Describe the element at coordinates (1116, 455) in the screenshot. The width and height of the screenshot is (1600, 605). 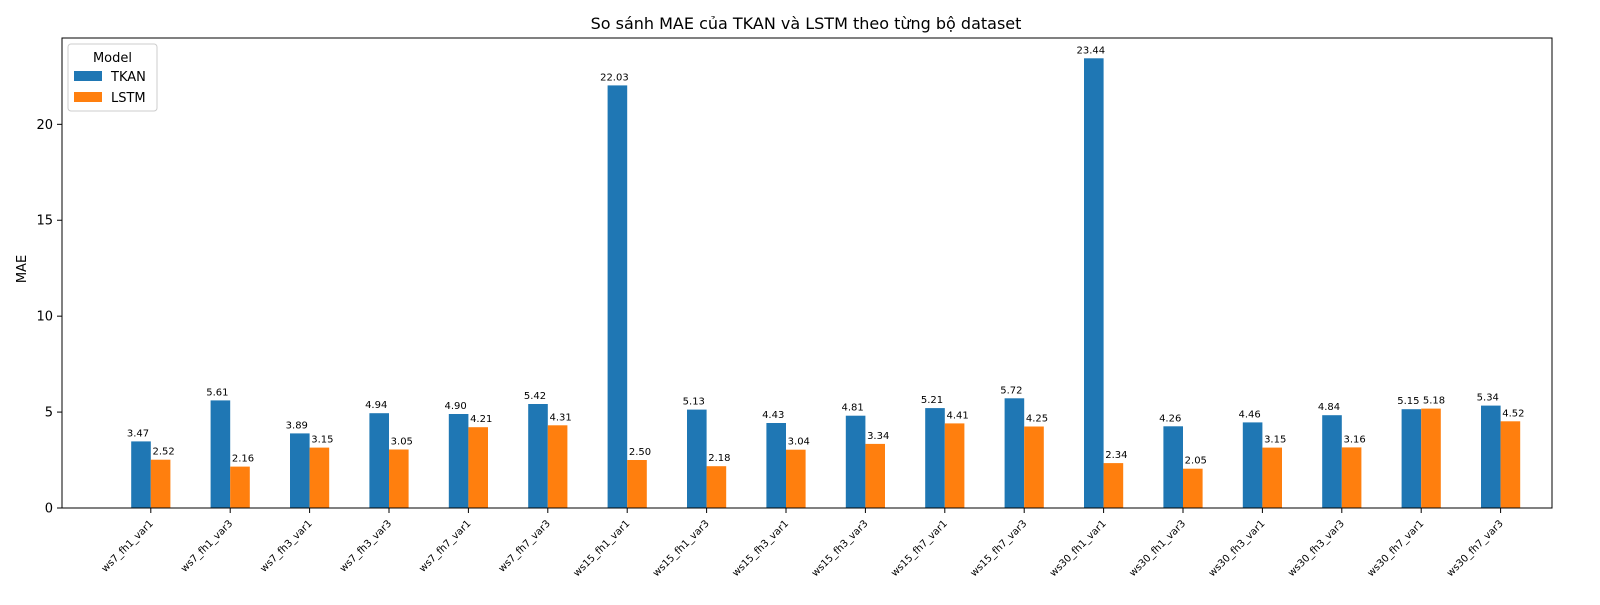
I see `value-label: 2.34` at that location.